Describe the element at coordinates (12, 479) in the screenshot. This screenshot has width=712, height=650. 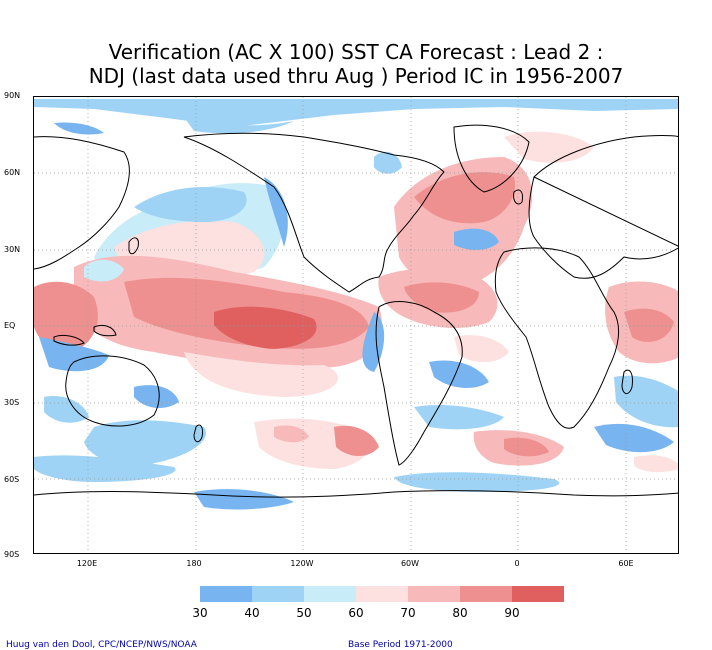
I see `lat-label-60s: 60S` at that location.